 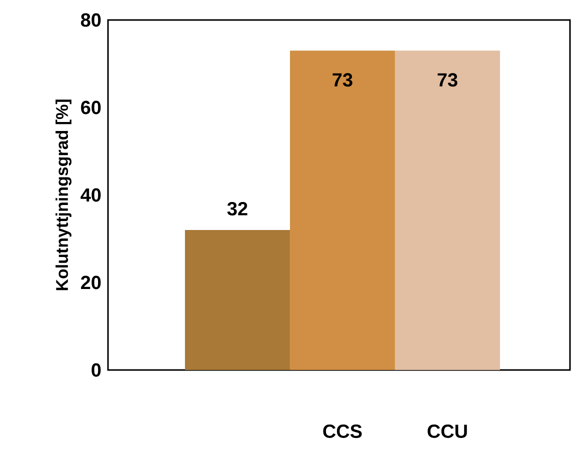 I want to click on data-label: 32, so click(x=237, y=209).